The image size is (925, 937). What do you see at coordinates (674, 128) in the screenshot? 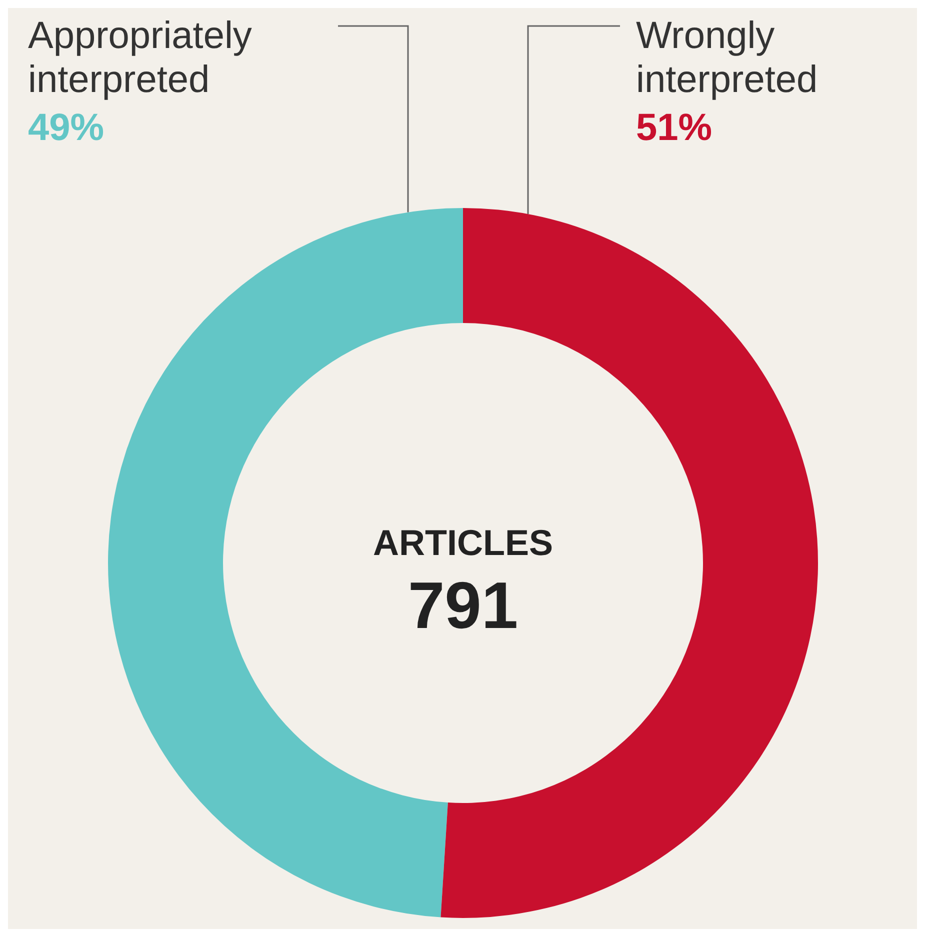
I see `data-label: 51%` at bounding box center [674, 128].